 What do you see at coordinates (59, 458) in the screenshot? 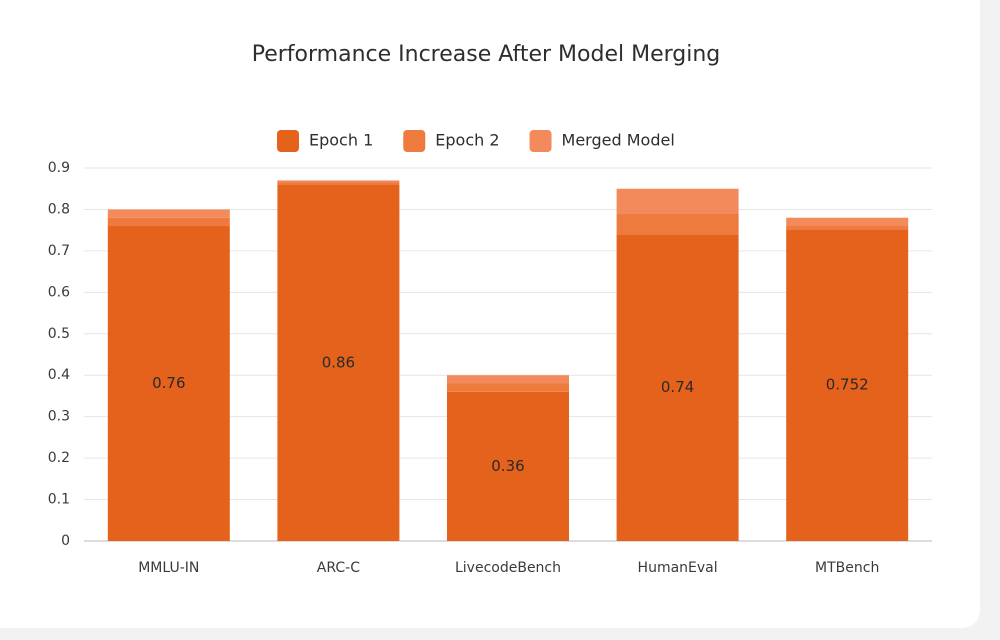
I see `y-tick-label: 0.2` at bounding box center [59, 458].